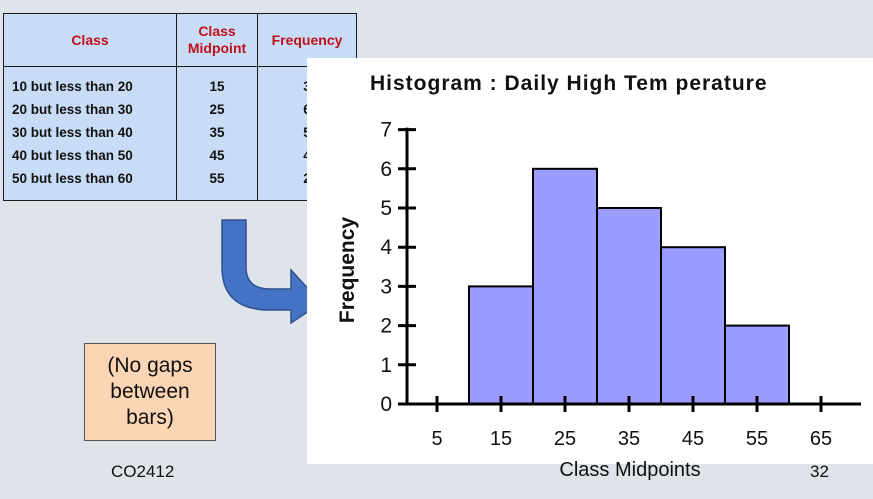 Image resolution: width=873 pixels, height=499 pixels. What do you see at coordinates (386, 169) in the screenshot?
I see `y-tick-label: 6` at bounding box center [386, 169].